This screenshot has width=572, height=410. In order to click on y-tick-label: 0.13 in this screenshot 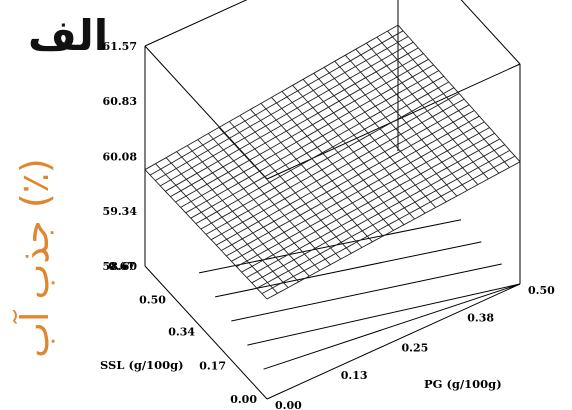, I will do `click(354, 375)`.